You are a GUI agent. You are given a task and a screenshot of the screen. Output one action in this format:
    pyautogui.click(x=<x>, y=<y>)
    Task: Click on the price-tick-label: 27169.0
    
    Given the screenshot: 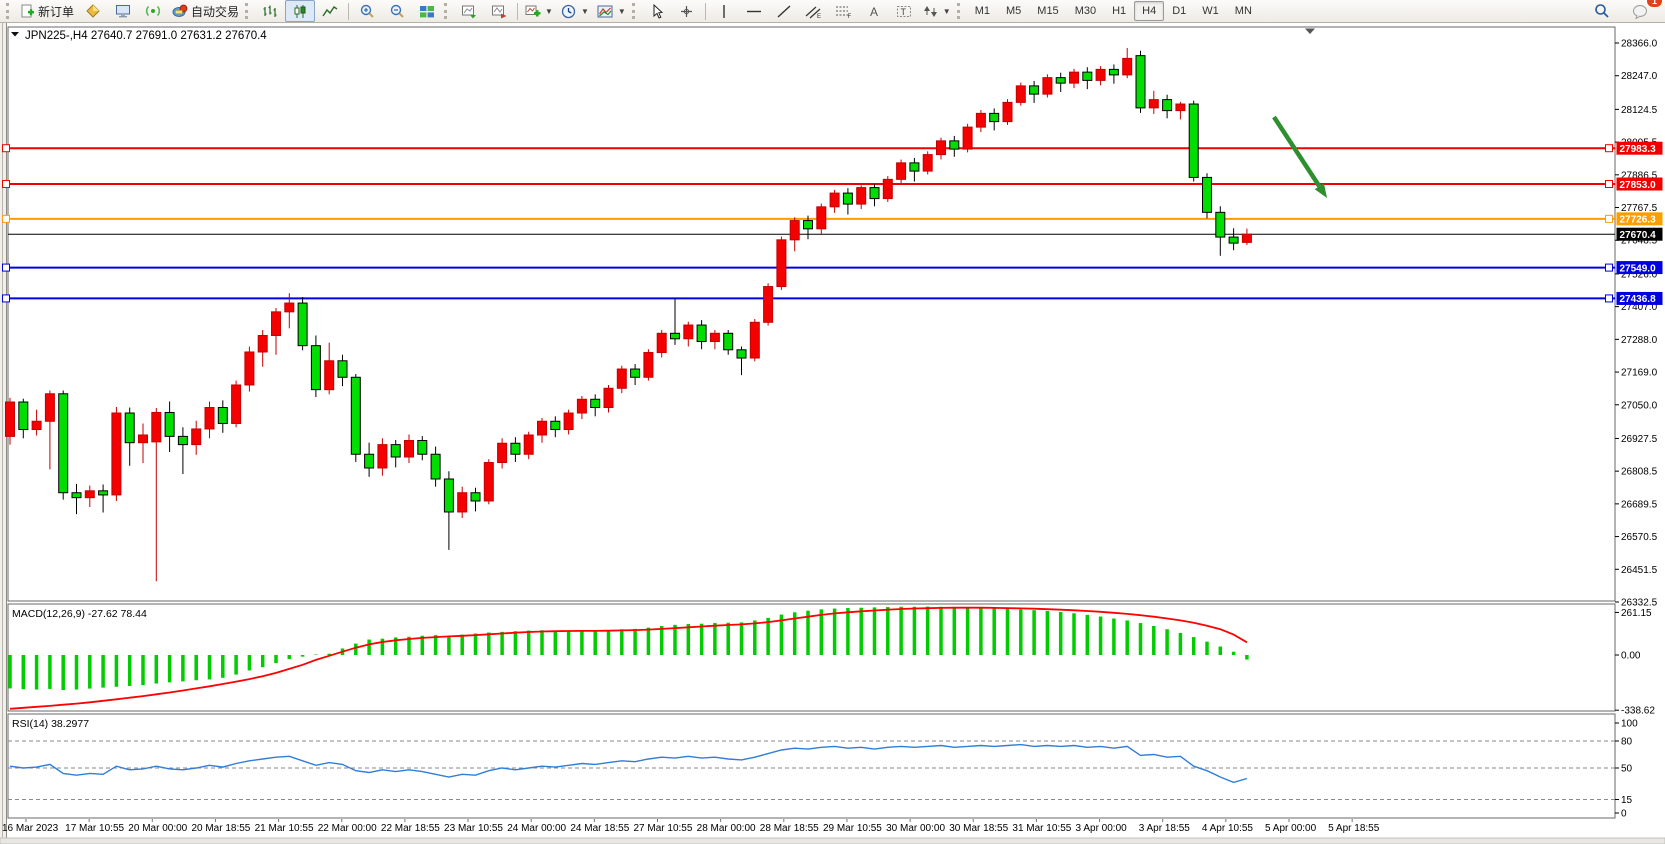 What is the action you would take?
    pyautogui.click(x=1639, y=373)
    